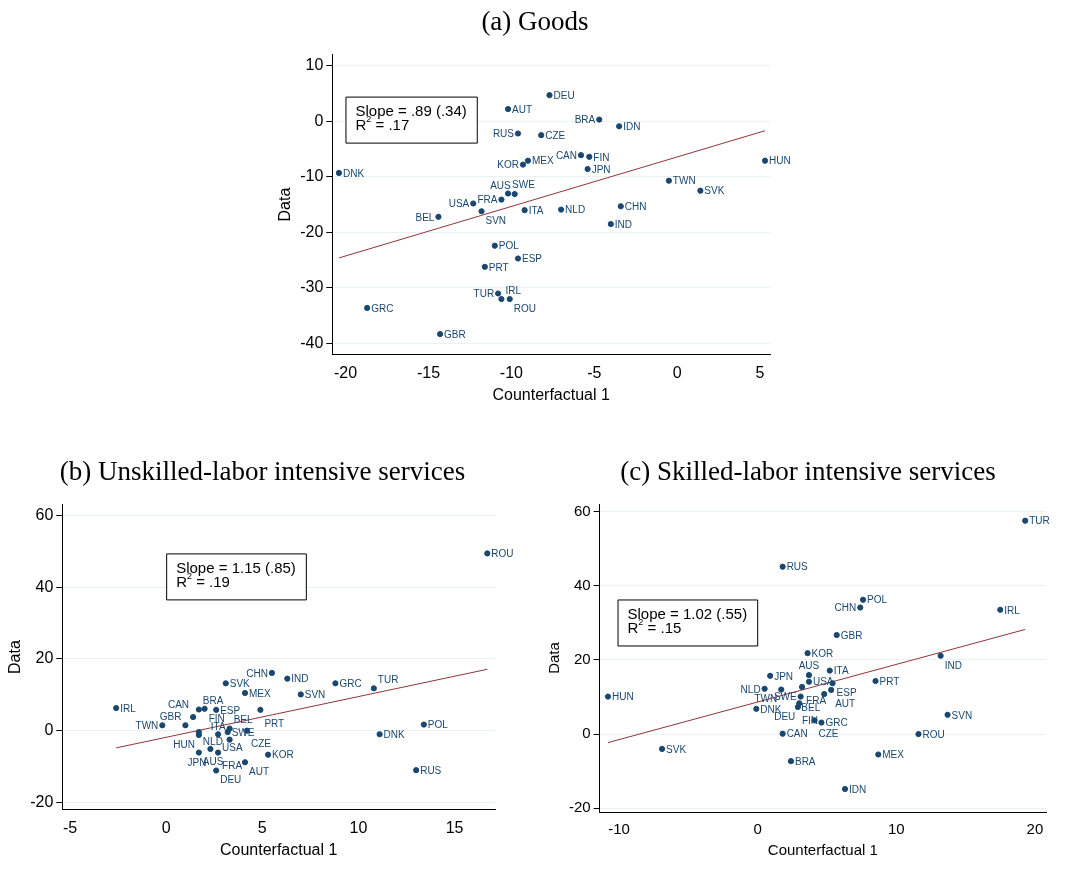 The width and height of the screenshot is (1076, 873). Describe the element at coordinates (312, 287) in the screenshot. I see `y-tick-label: -30` at that location.